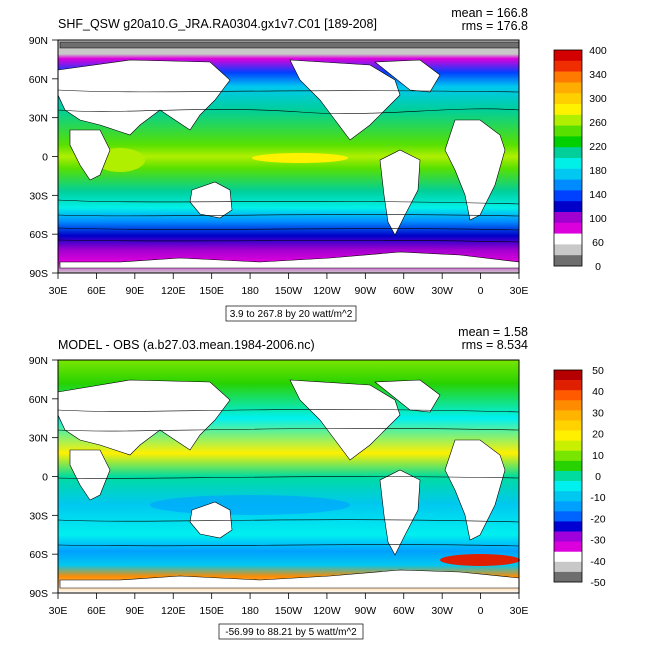 This screenshot has width=647, height=647. I want to click on panel-1-africa-north, so click(90, 155).